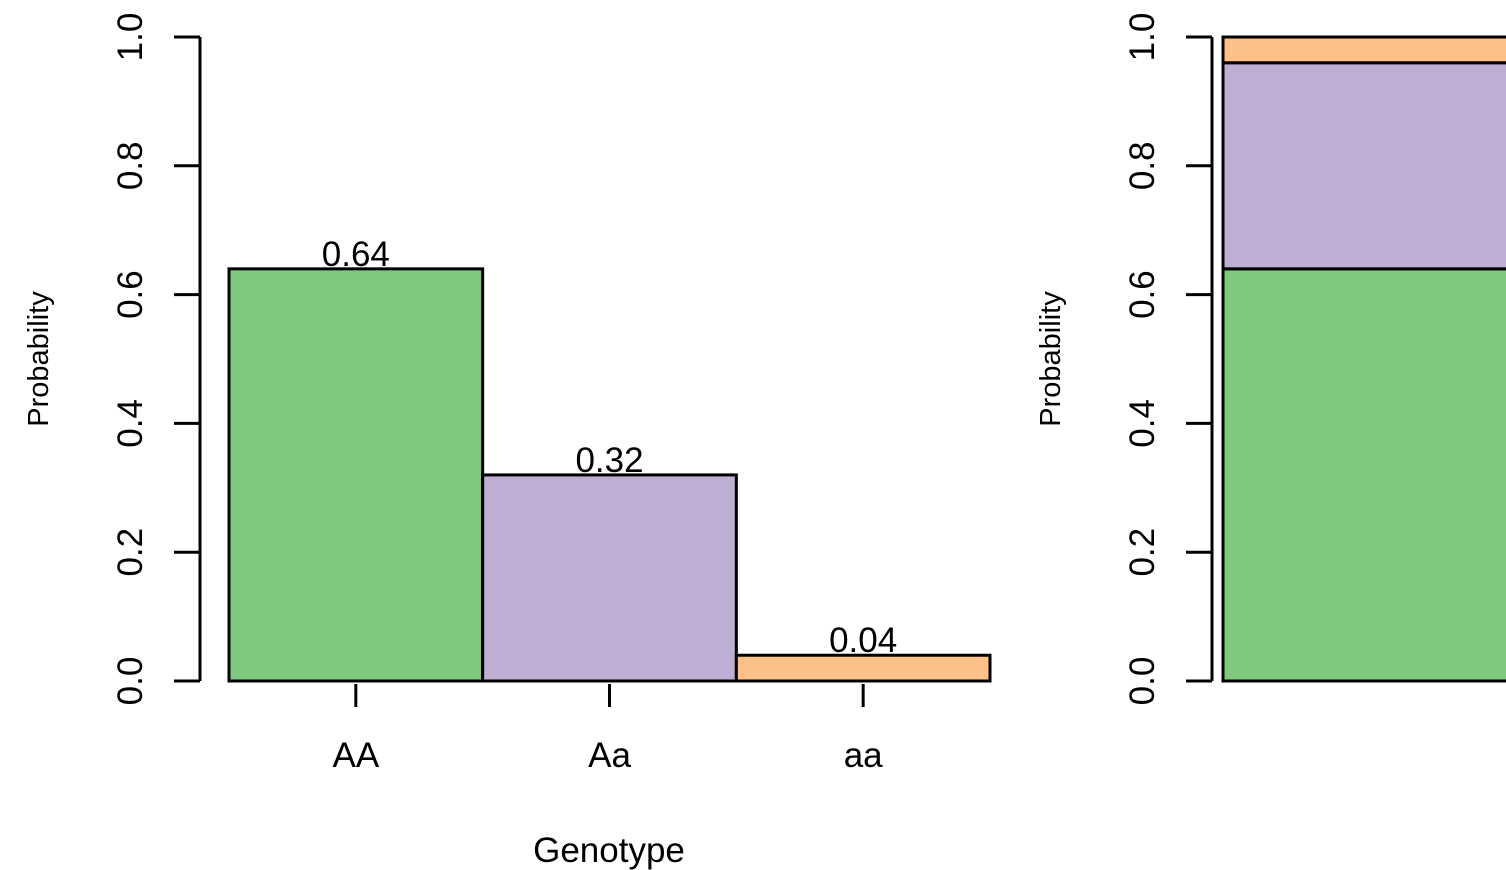 This screenshot has width=1506, height=870. Describe the element at coordinates (863, 755) in the screenshot. I see `x-tick-label: aa` at that location.